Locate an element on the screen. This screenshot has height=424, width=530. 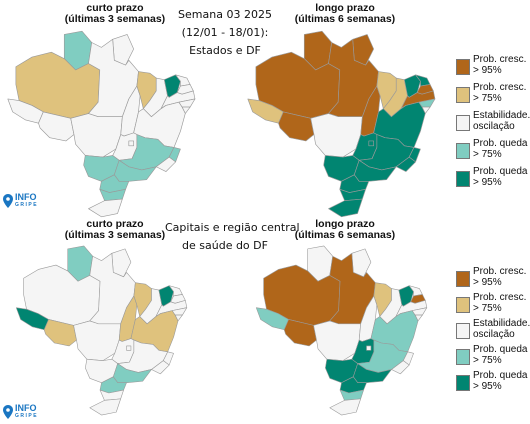
map-capitals-short-term is located at coordinates (101, 330).